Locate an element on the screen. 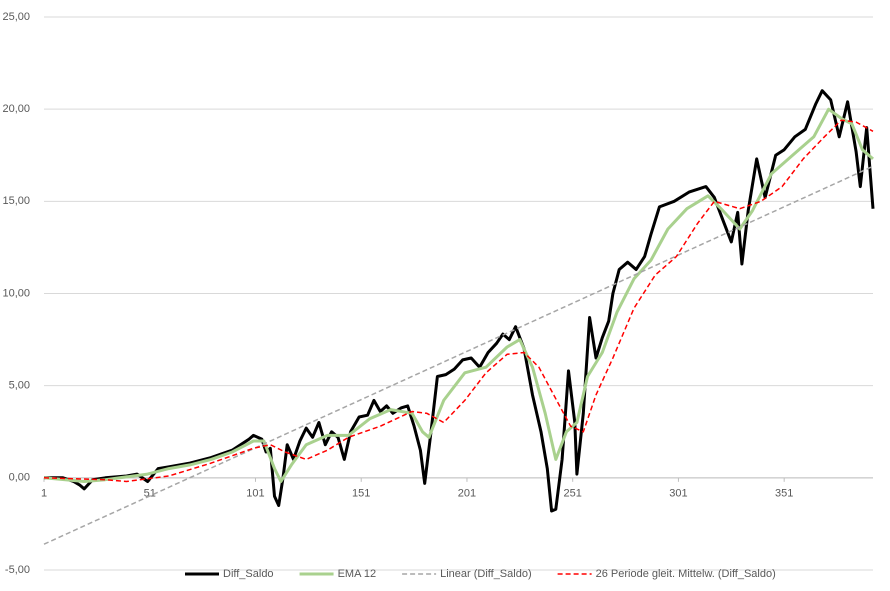  legend-label: EMA 12 is located at coordinates (357, 574).